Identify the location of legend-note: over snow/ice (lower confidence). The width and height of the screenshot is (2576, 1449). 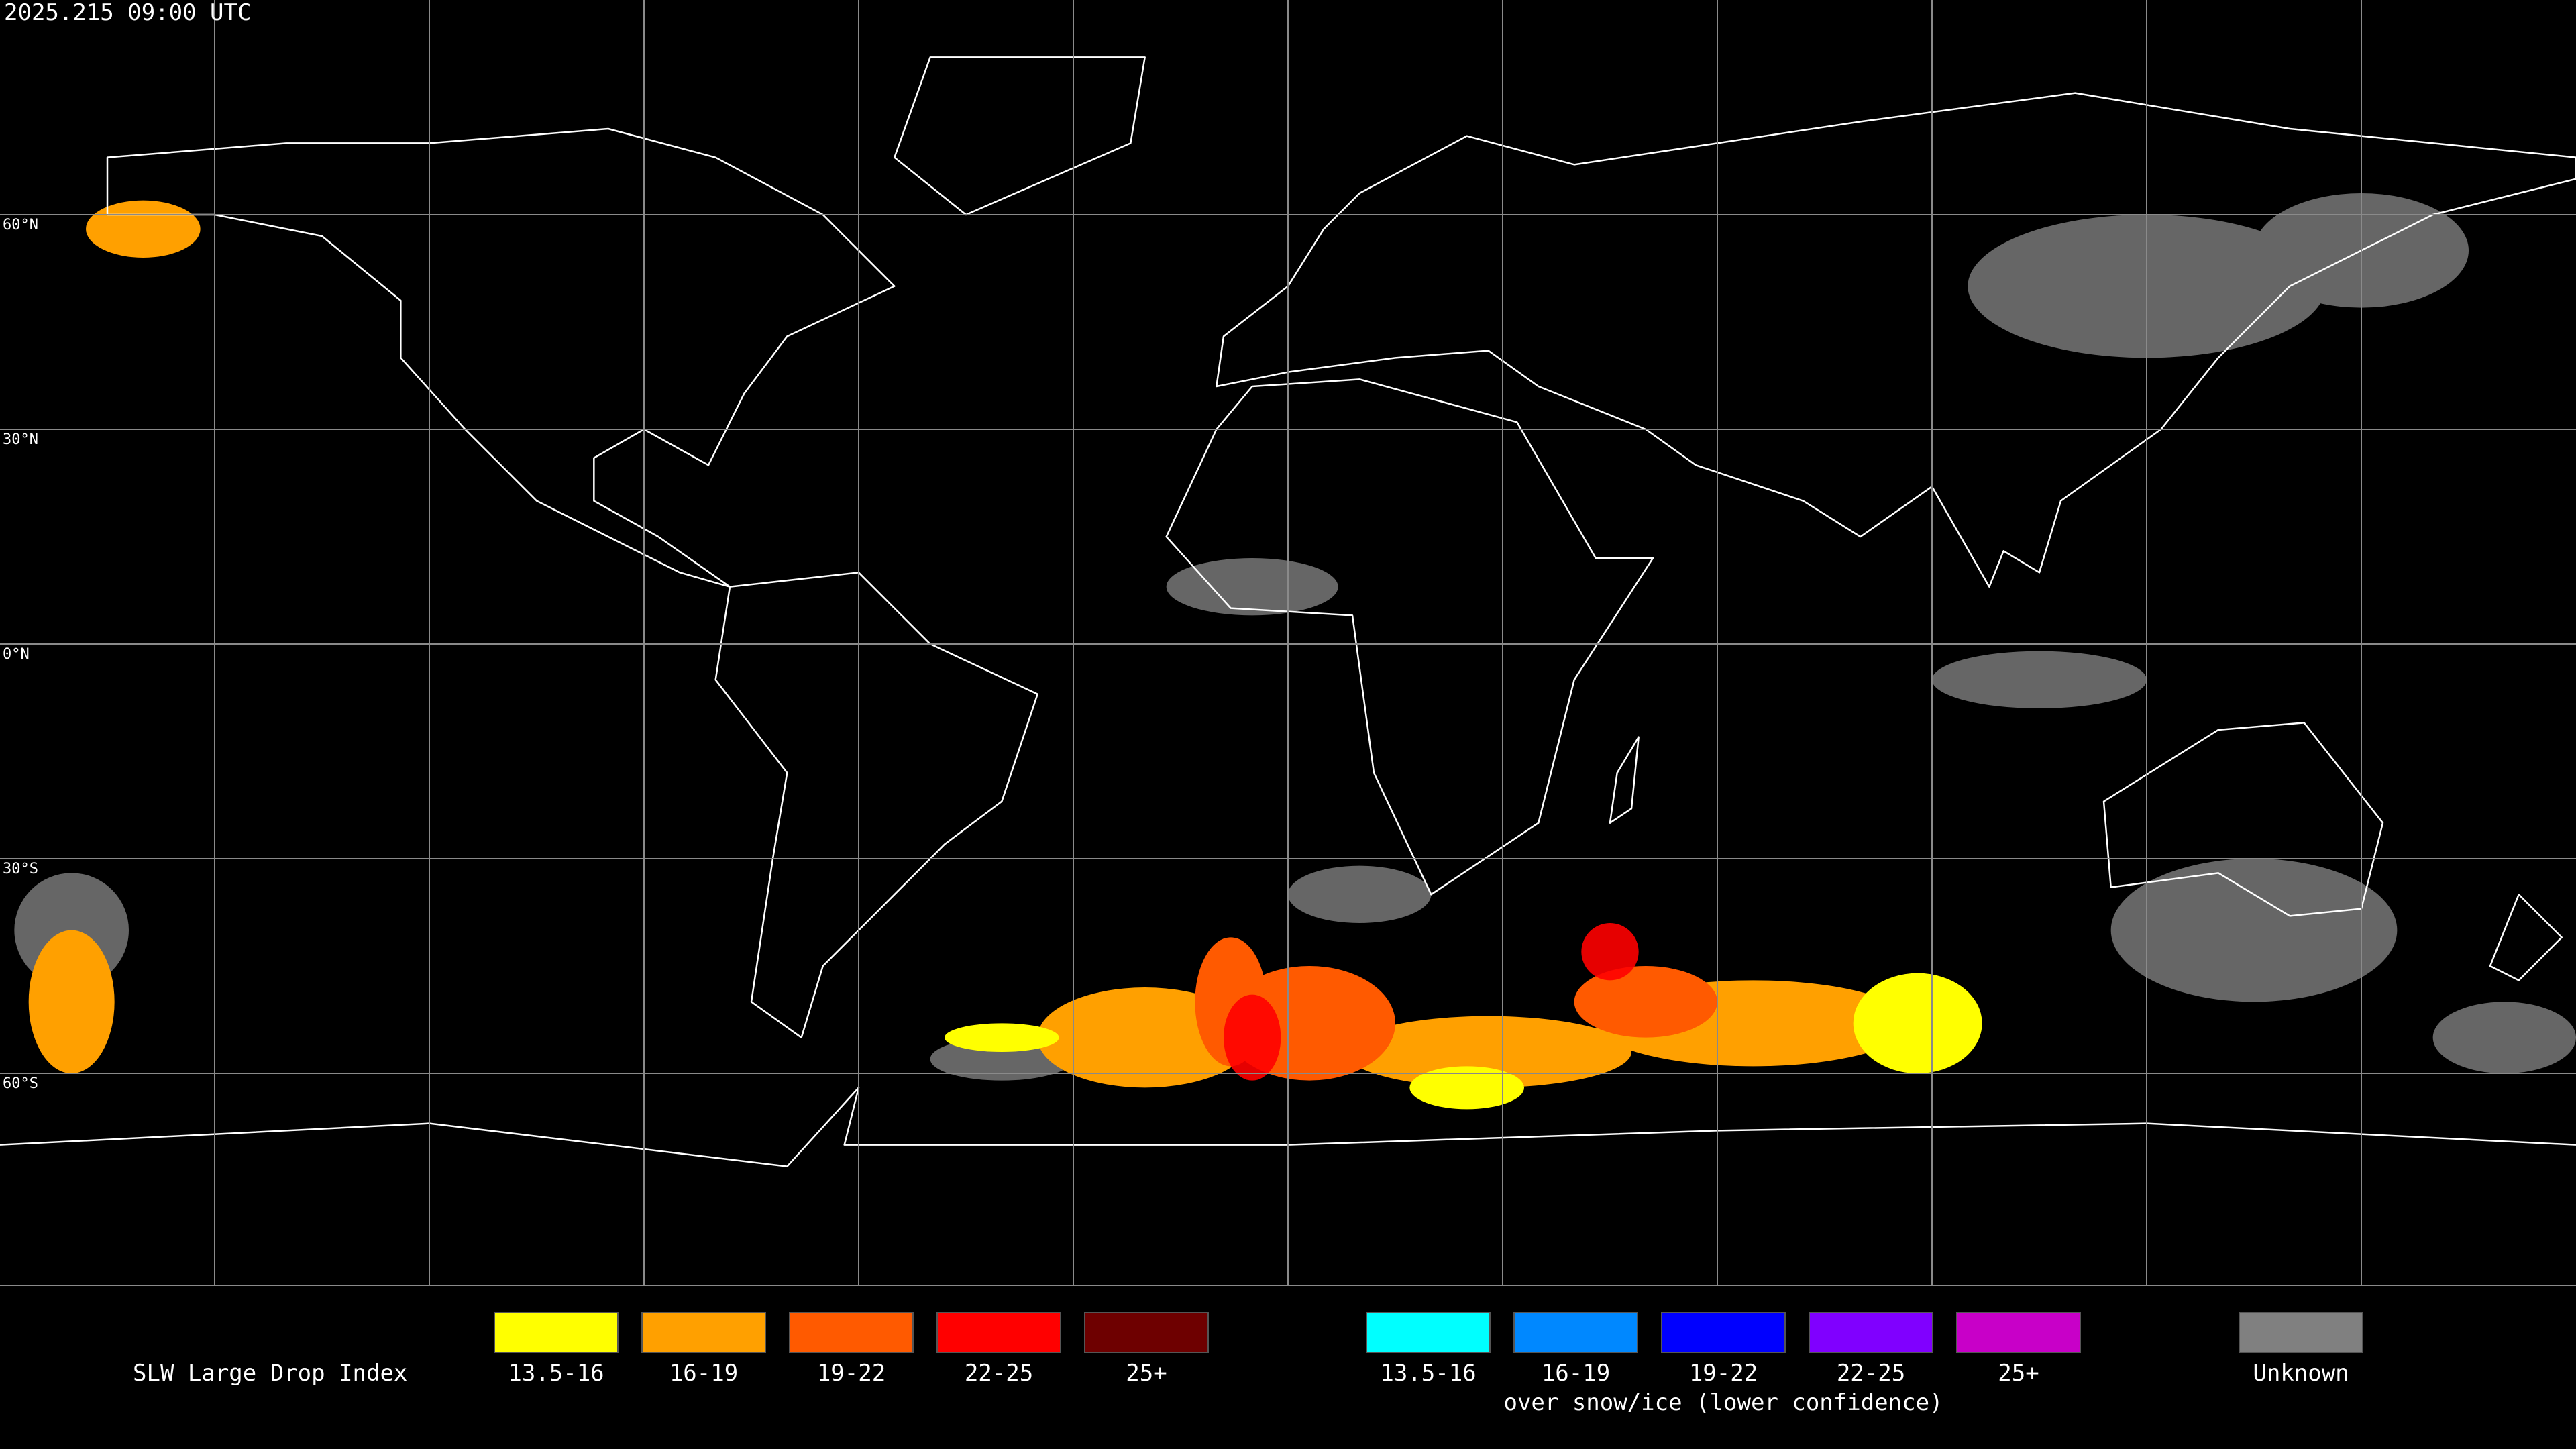
(1723, 1402).